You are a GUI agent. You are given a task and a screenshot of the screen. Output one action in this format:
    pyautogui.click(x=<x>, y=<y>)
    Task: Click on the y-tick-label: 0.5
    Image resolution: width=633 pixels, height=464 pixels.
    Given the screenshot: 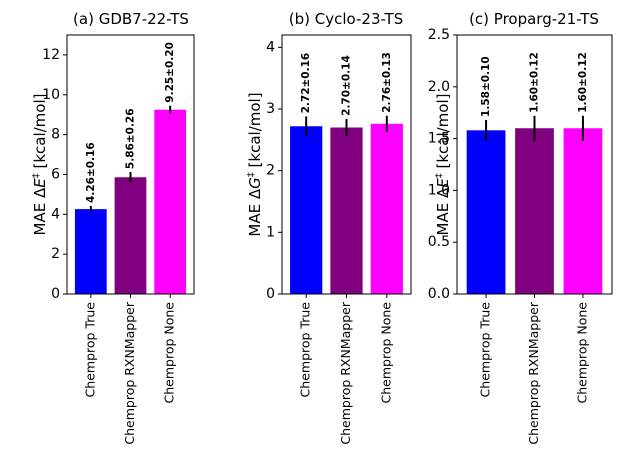 What is the action you would take?
    pyautogui.click(x=439, y=242)
    